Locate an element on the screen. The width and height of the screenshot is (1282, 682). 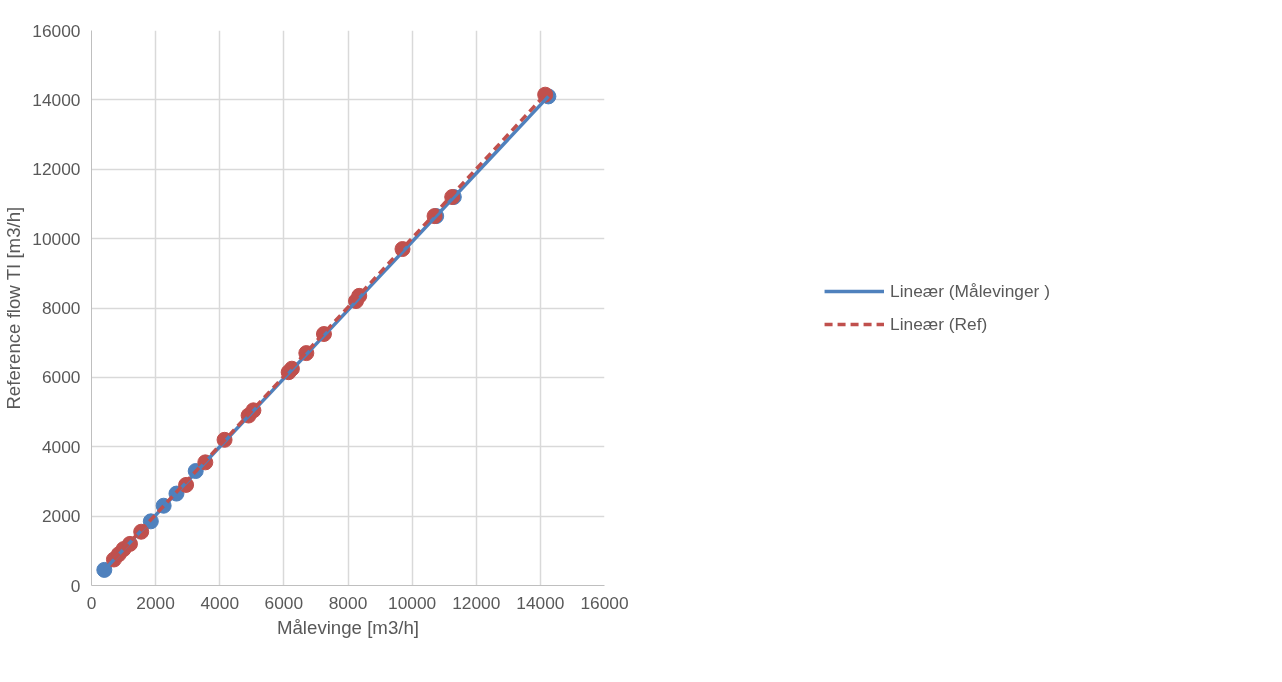
y-tick-label: 14000 is located at coordinates (56, 99).